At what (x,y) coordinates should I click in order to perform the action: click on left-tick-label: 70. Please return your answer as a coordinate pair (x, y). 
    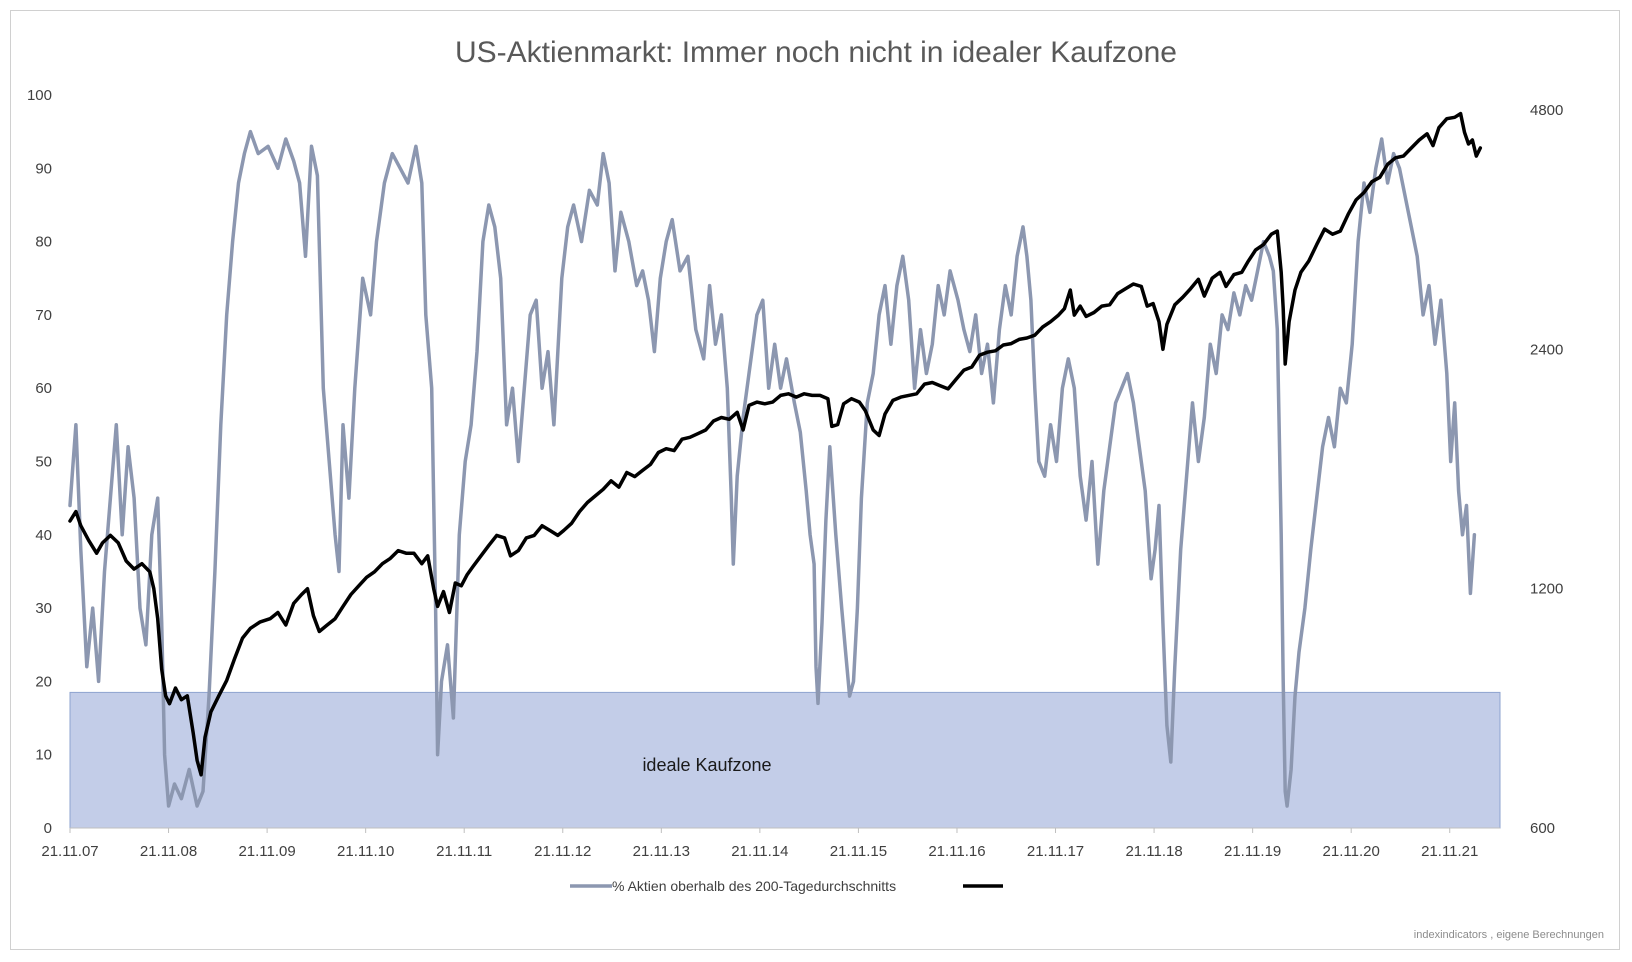
    Looking at the image, I should click on (43, 315).